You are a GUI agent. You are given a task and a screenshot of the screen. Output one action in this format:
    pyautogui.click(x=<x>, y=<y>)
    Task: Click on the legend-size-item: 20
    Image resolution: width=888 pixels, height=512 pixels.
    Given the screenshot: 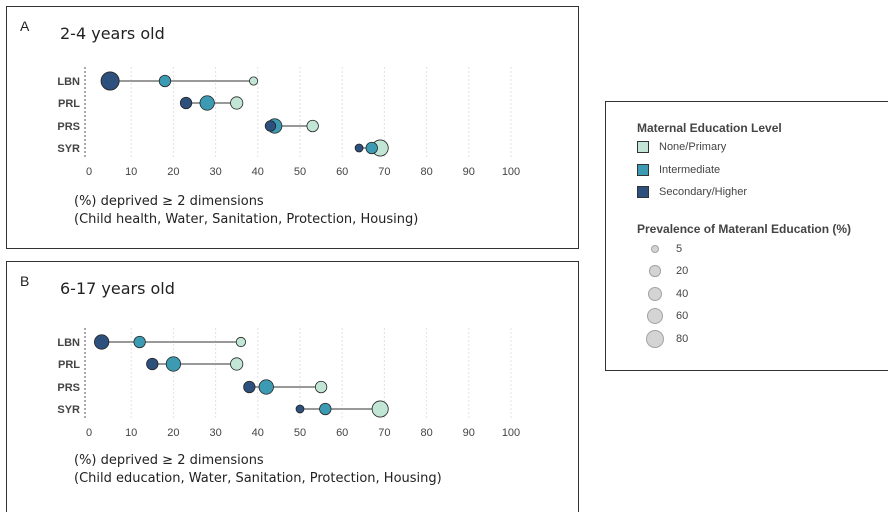 What is the action you would take?
    pyautogui.click(x=664, y=271)
    